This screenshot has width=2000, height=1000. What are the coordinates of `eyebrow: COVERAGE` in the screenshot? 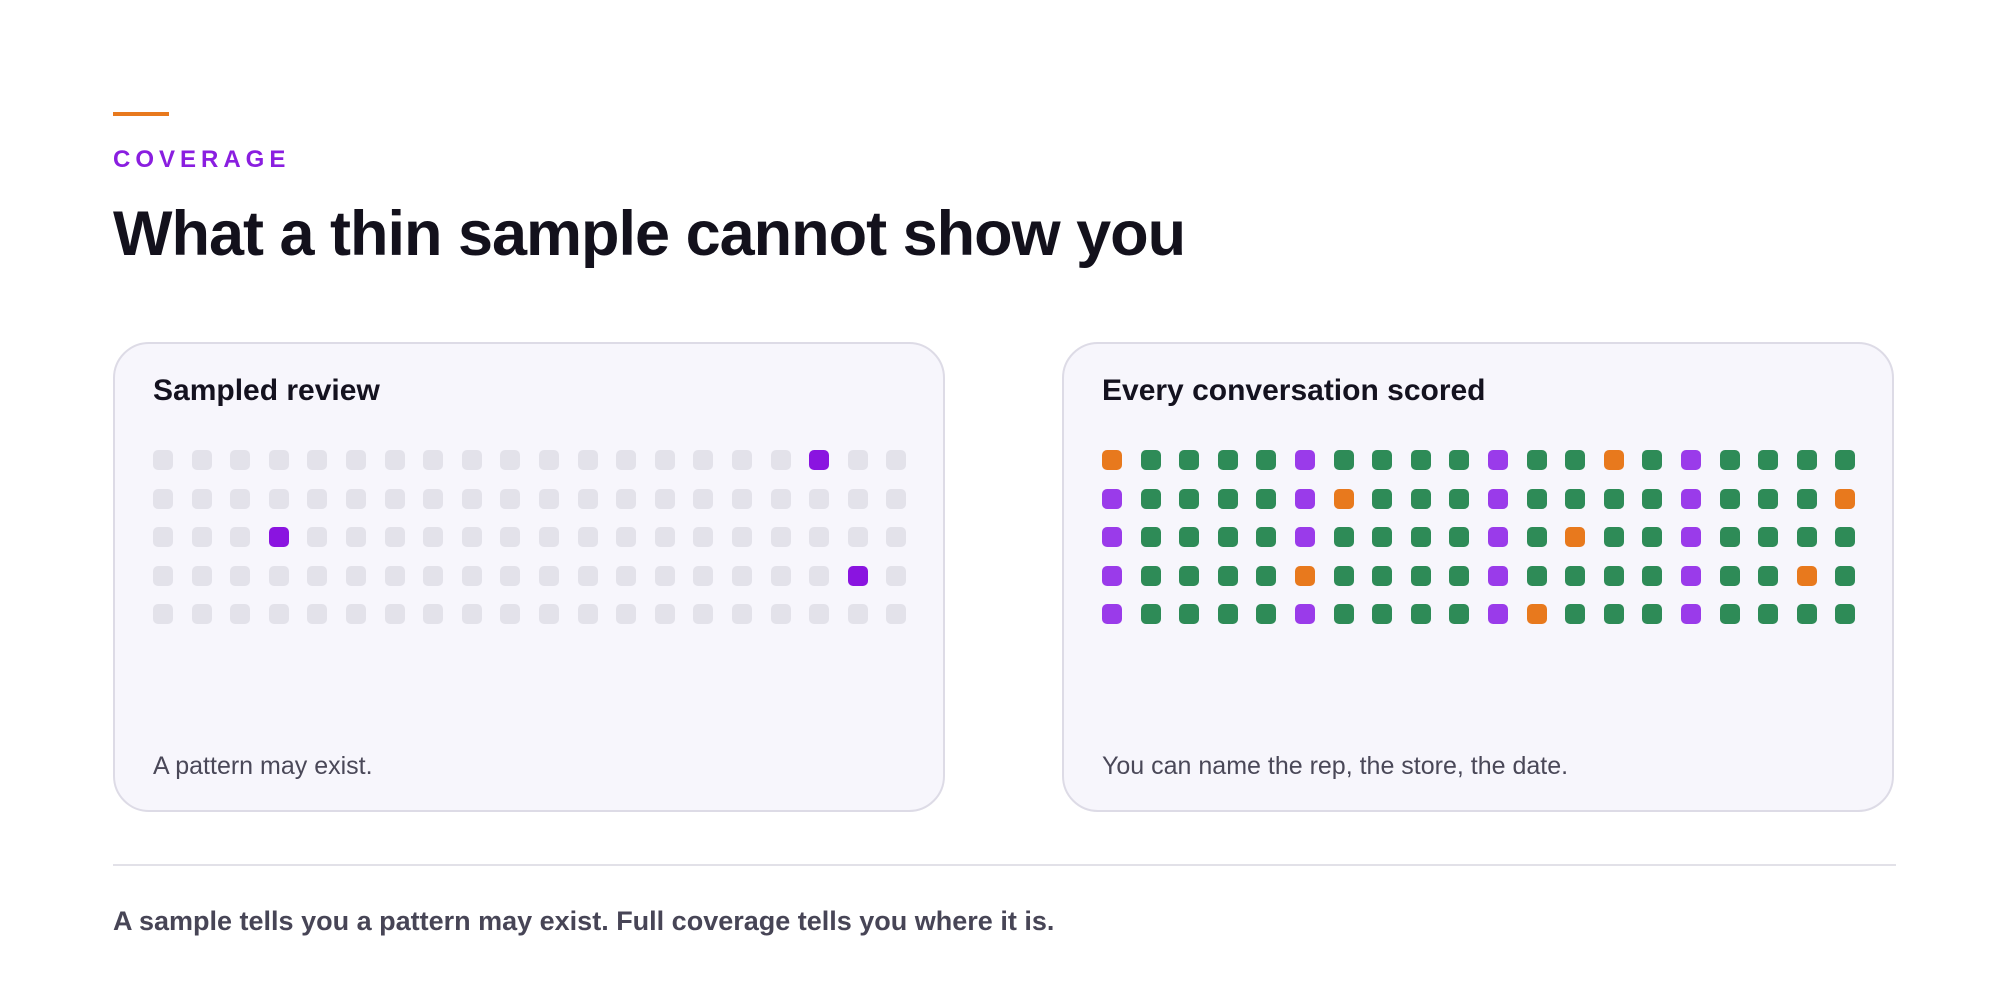 It's located at (202, 159).